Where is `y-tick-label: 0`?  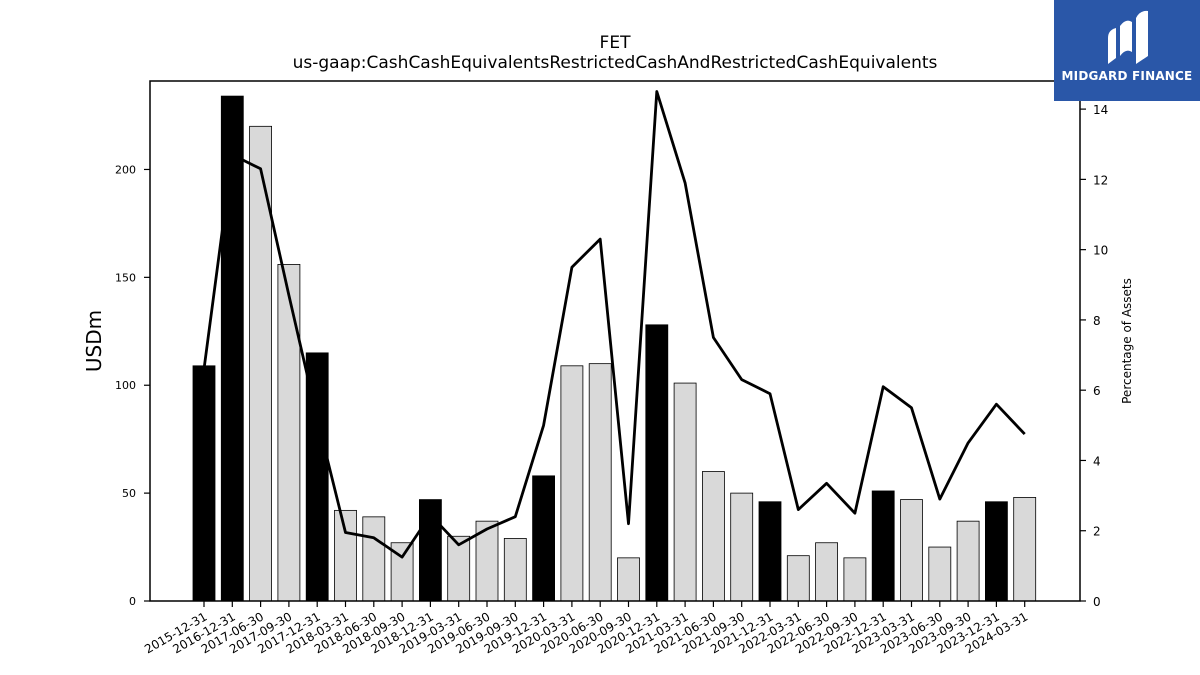 y-tick-label: 0 is located at coordinates (132, 601).